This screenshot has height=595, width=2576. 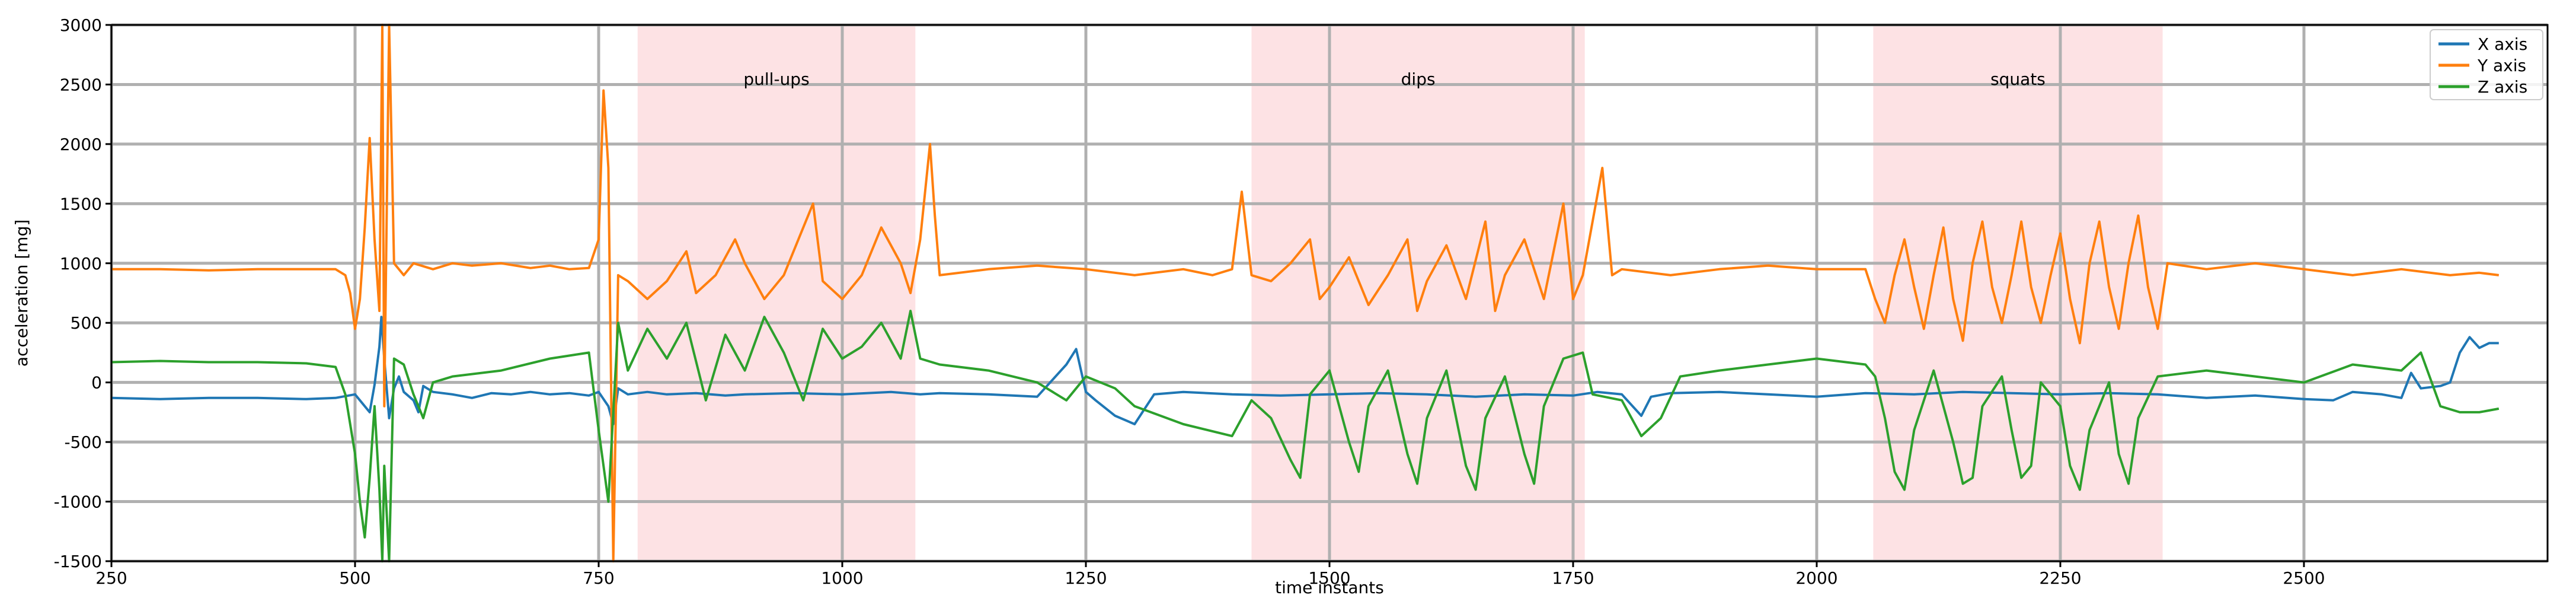 What do you see at coordinates (842, 578) in the screenshot?
I see `x-tick-label: 1000` at bounding box center [842, 578].